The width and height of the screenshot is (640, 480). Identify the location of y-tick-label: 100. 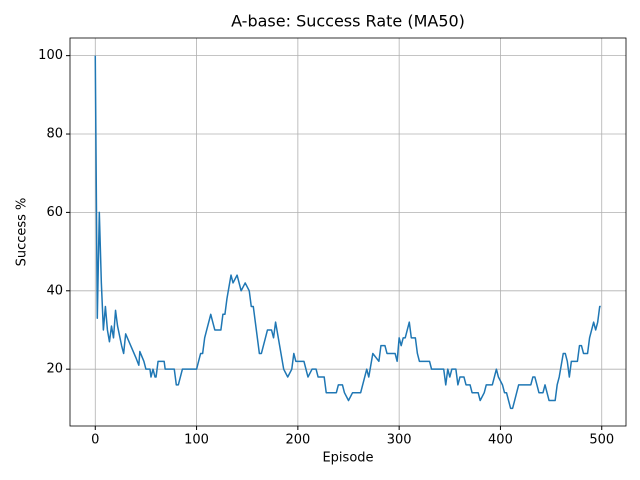
(50, 55).